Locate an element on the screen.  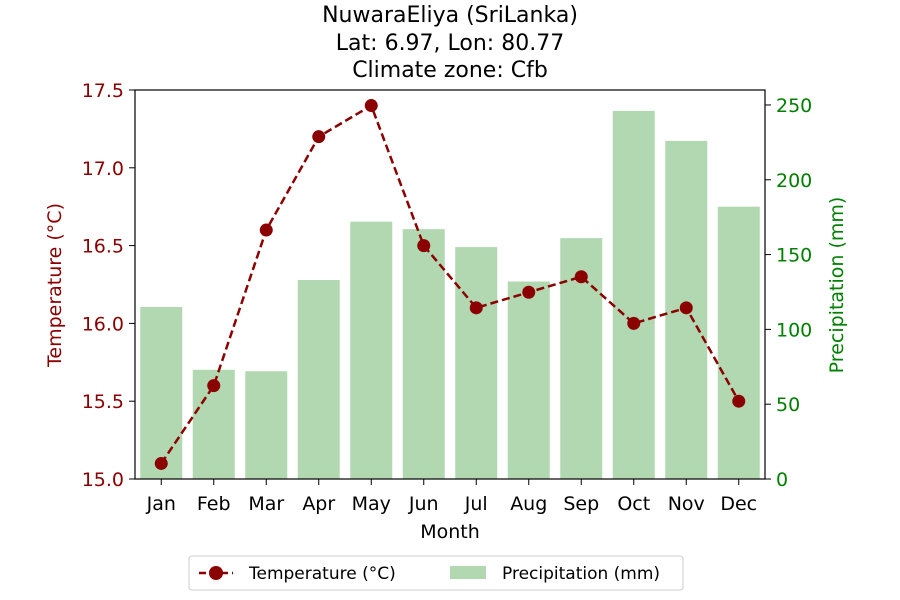
temperature-point-sep is located at coordinates (581, 277).